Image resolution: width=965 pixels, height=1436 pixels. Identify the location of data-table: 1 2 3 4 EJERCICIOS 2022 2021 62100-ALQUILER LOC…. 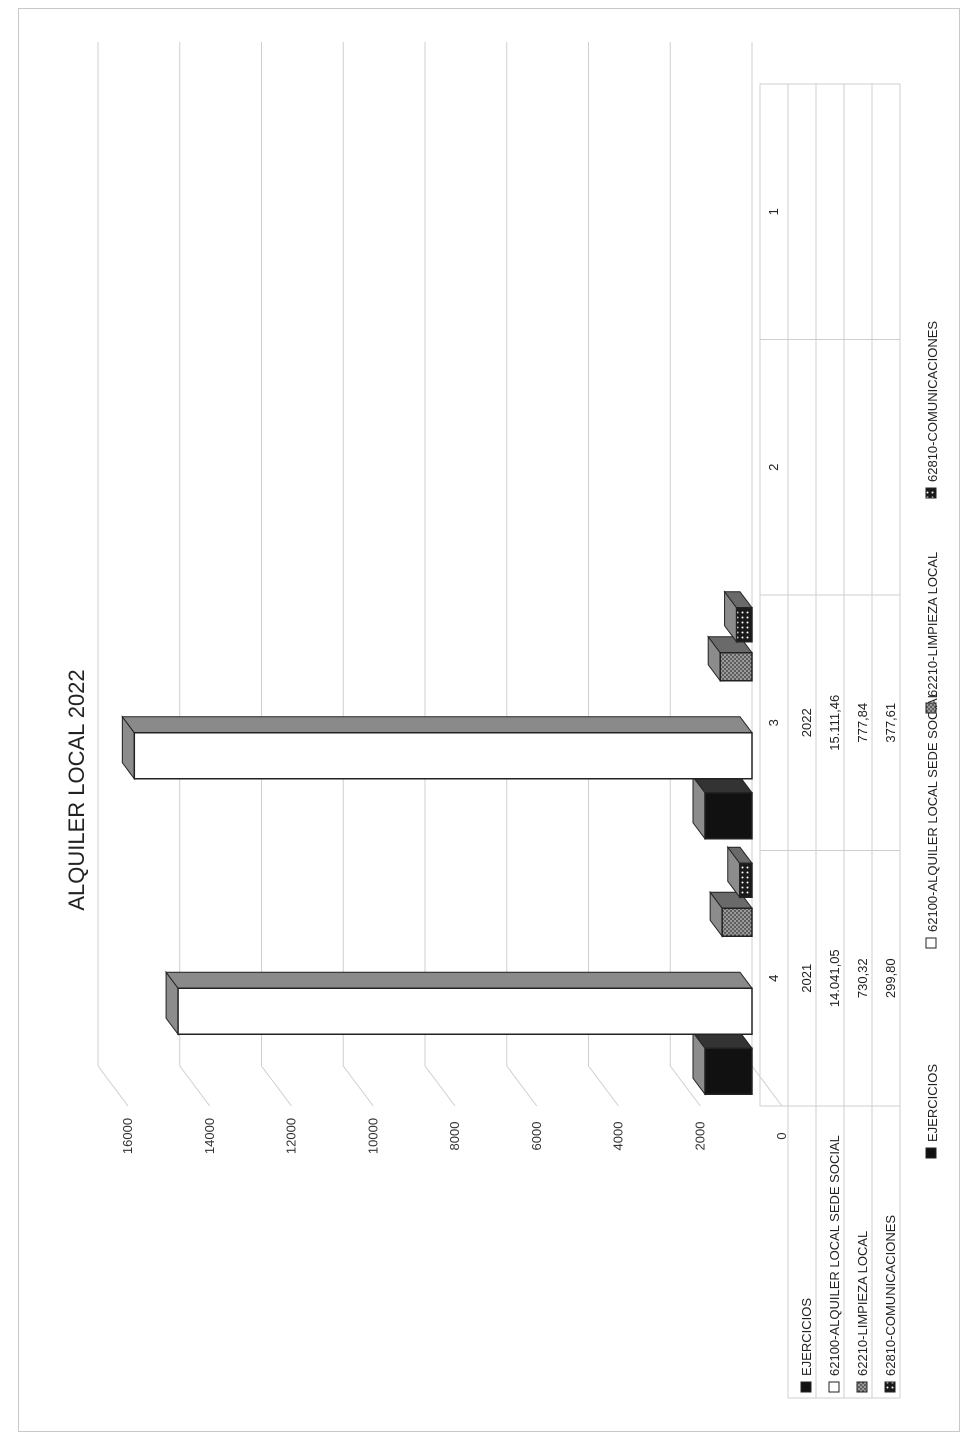
(830, 741).